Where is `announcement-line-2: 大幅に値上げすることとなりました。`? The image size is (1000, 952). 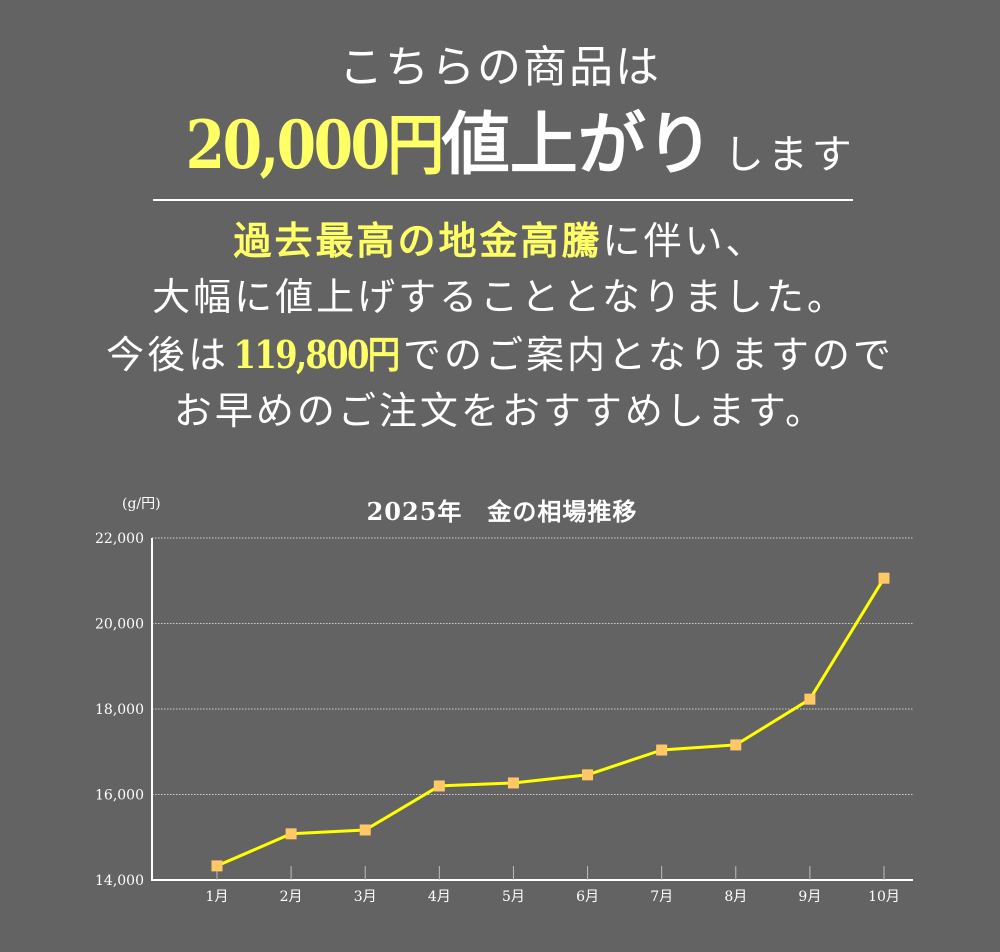 announcement-line-2: 大幅に値上げすることとなりました。 is located at coordinates (500, 297).